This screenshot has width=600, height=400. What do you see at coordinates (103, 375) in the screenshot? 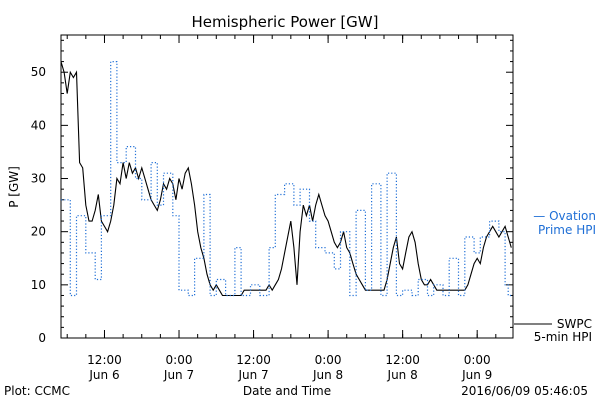
I see `x-tick-label-date: Jun 6` at bounding box center [103, 375].